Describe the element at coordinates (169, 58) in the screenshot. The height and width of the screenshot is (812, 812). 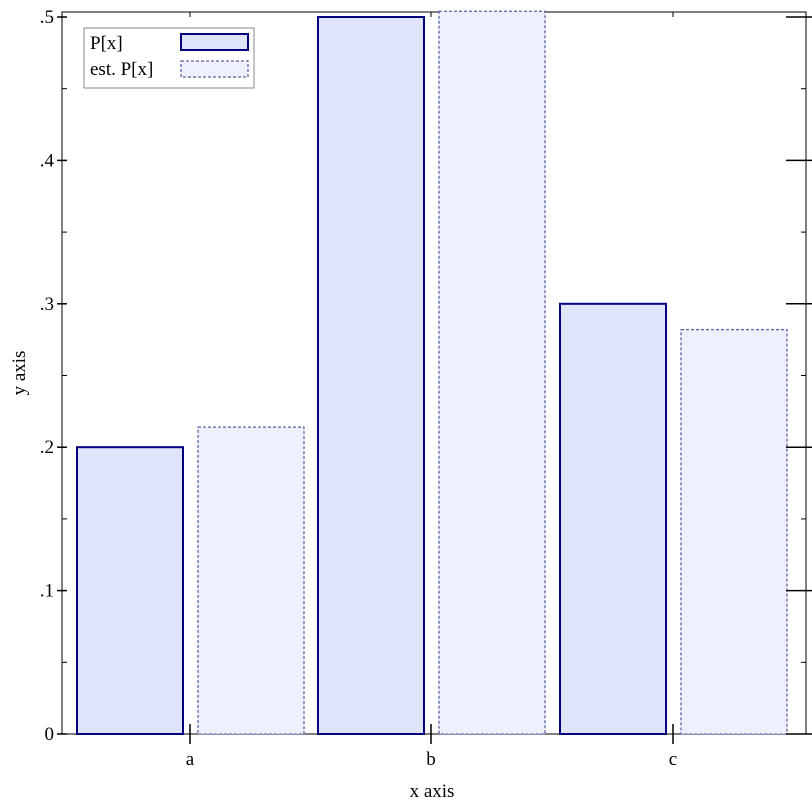
I see `legend: P[x] est. P[x]` at that location.